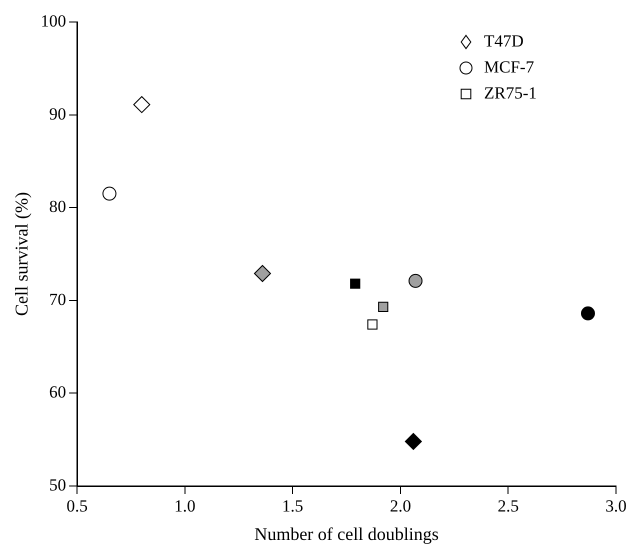  Describe the element at coordinates (57, 299) in the screenshot. I see `y-tick-label: 70` at that location.